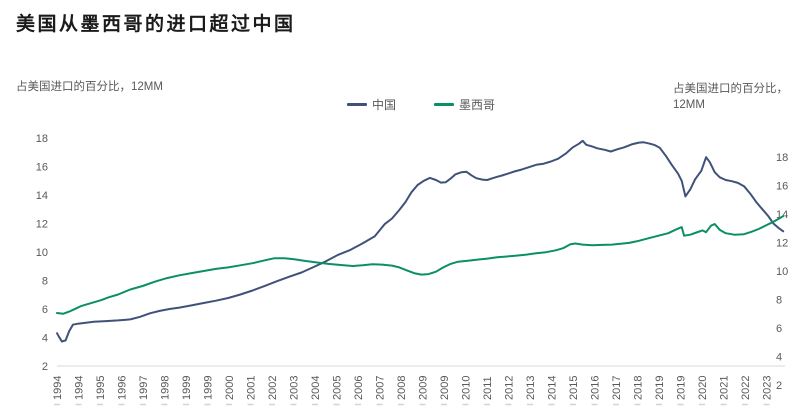 This screenshot has width=800, height=409. I want to click on x-axis-tick-label: 1996, so click(123, 388).